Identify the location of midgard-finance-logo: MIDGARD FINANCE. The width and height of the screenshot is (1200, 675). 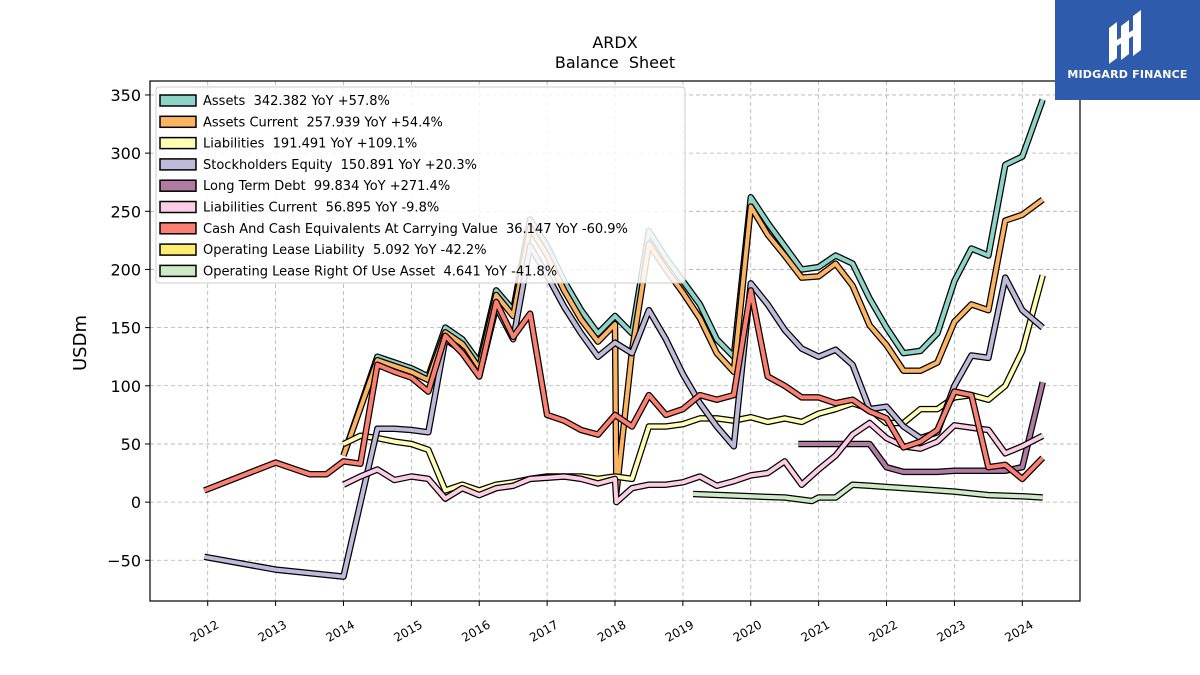
(1127, 50).